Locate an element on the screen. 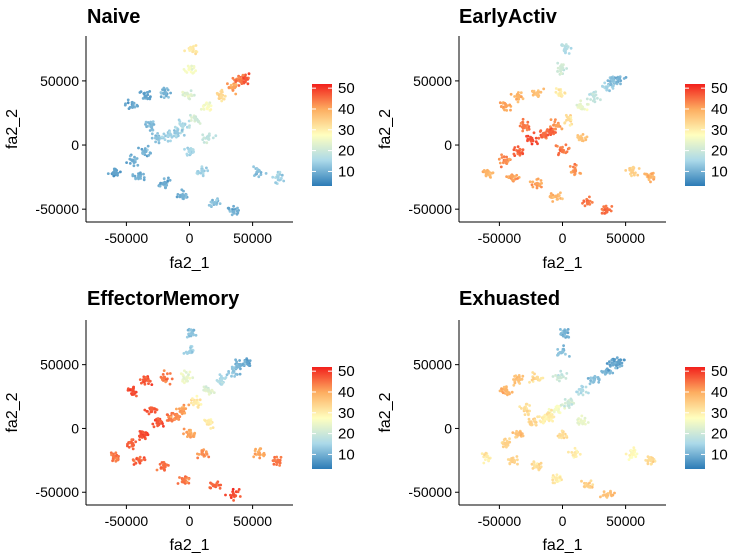  x-tick-label: 50000 is located at coordinates (252, 238).